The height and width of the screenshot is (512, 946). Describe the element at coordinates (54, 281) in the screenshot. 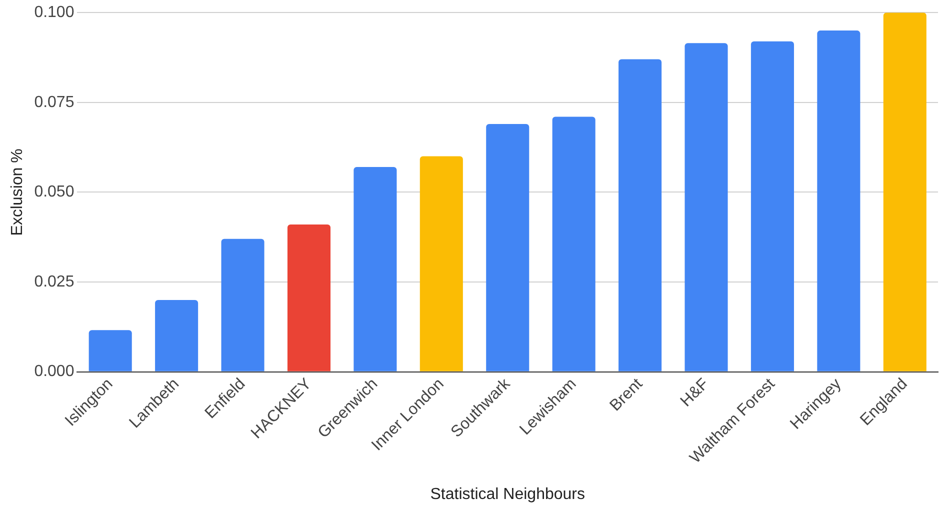

I see `y-tick-label: 0.025` at that location.